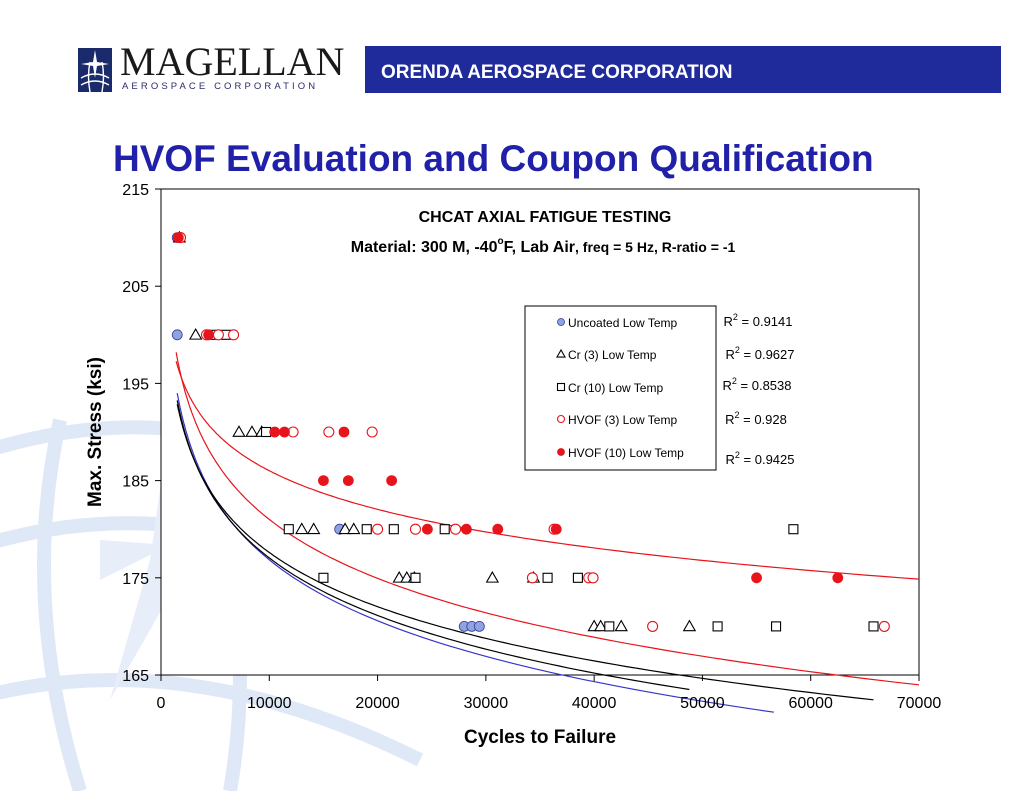 Image resolution: width=1024 pixels, height=791 pixels. What do you see at coordinates (612, 355) in the screenshot?
I see `legend-label: Cr (3) Low Temp` at bounding box center [612, 355].